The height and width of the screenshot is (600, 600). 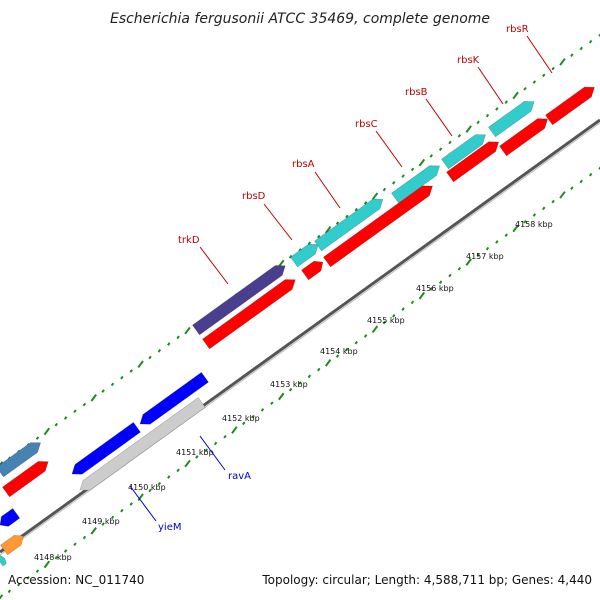 I want to click on tick-label: 4149 kbp, so click(x=101, y=521).